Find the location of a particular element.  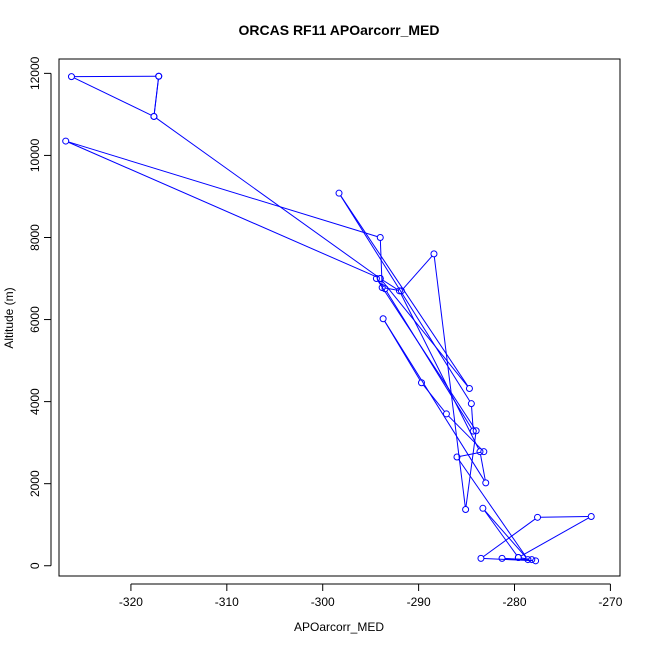

y-tick-label: 12000 is located at coordinates (35, 73).